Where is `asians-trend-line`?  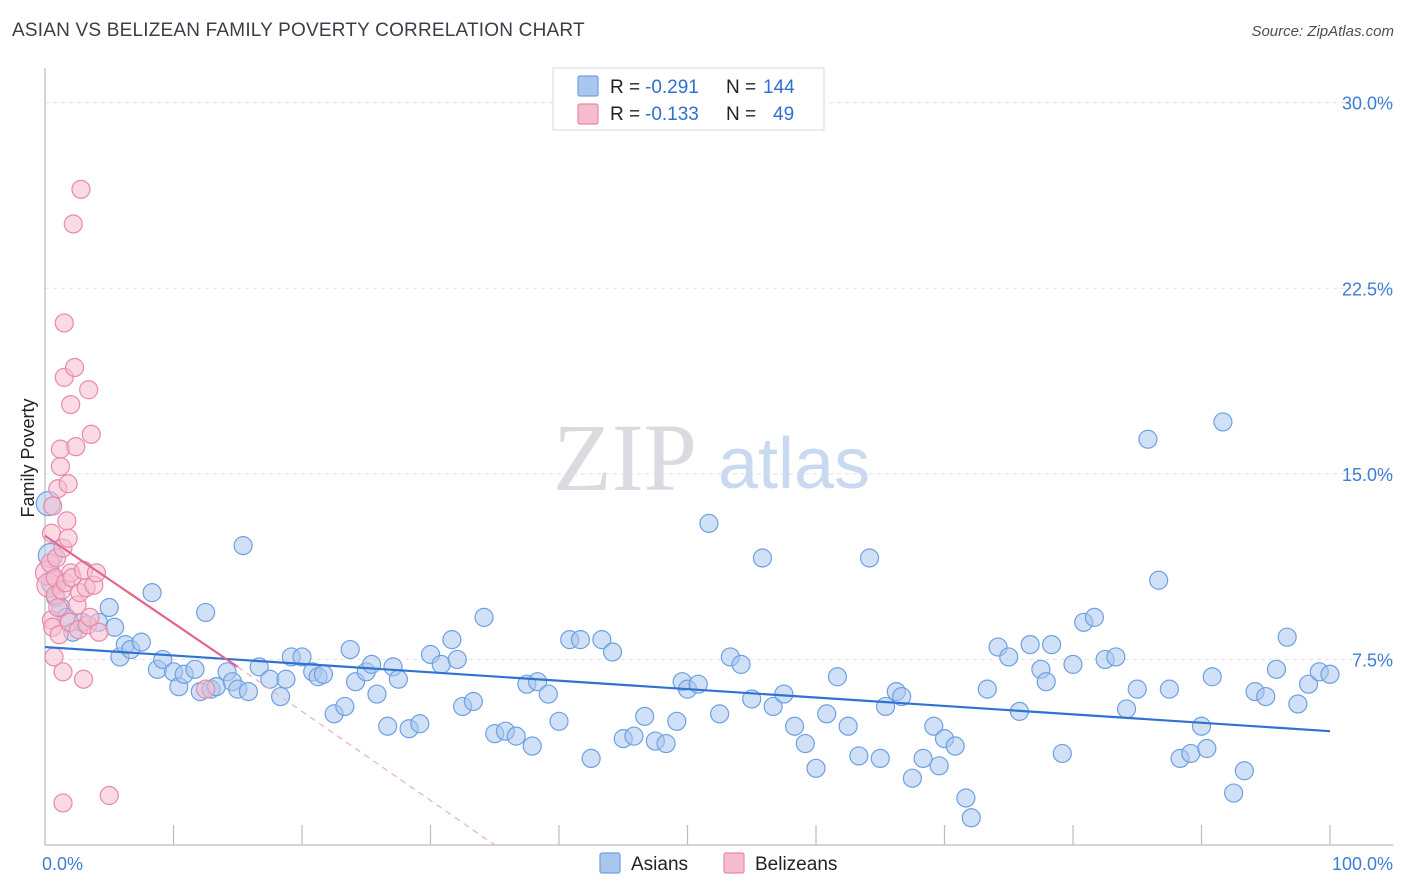 asians-trend-line is located at coordinates (687, 689).